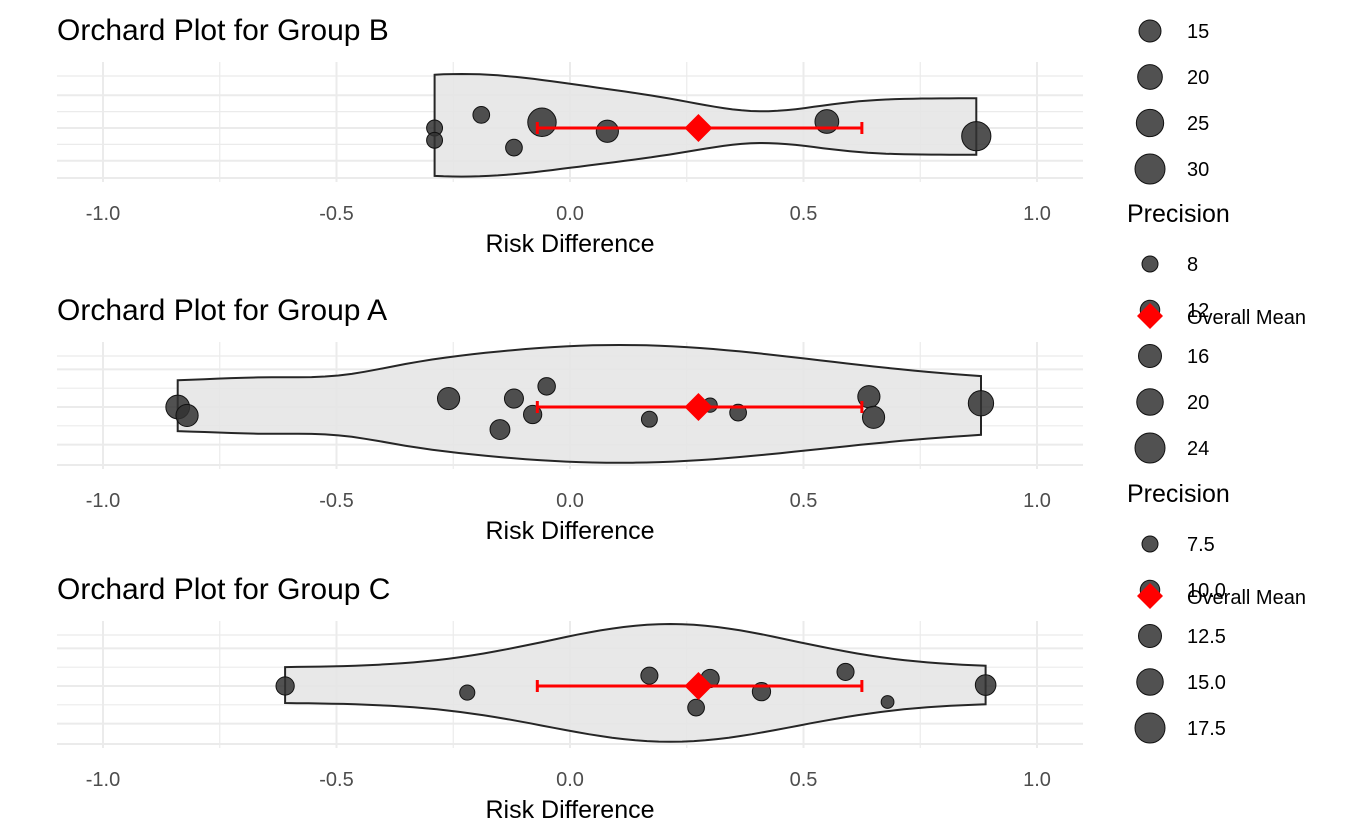  I want to click on legend-label: 30, so click(1198, 170).